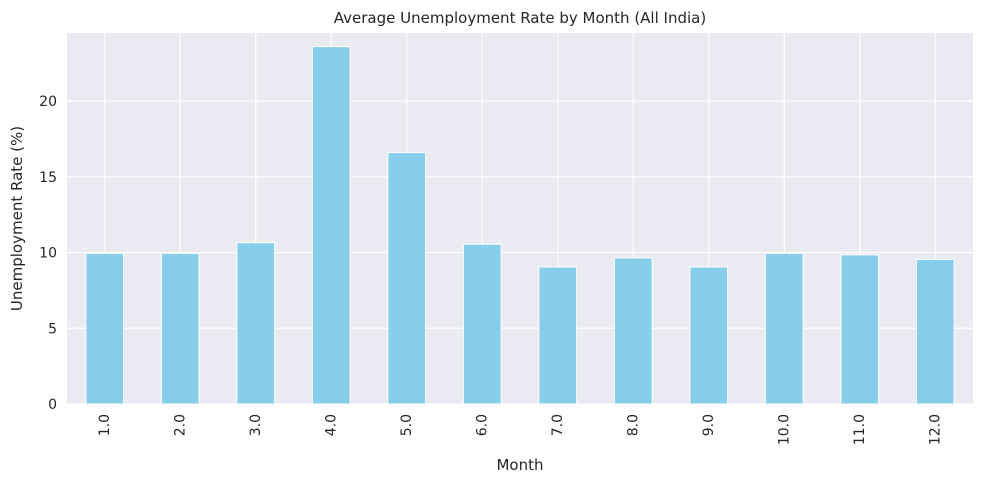 The height and width of the screenshot is (484, 984). Describe the element at coordinates (935, 331) in the screenshot. I see `bar-month-12.0` at that location.